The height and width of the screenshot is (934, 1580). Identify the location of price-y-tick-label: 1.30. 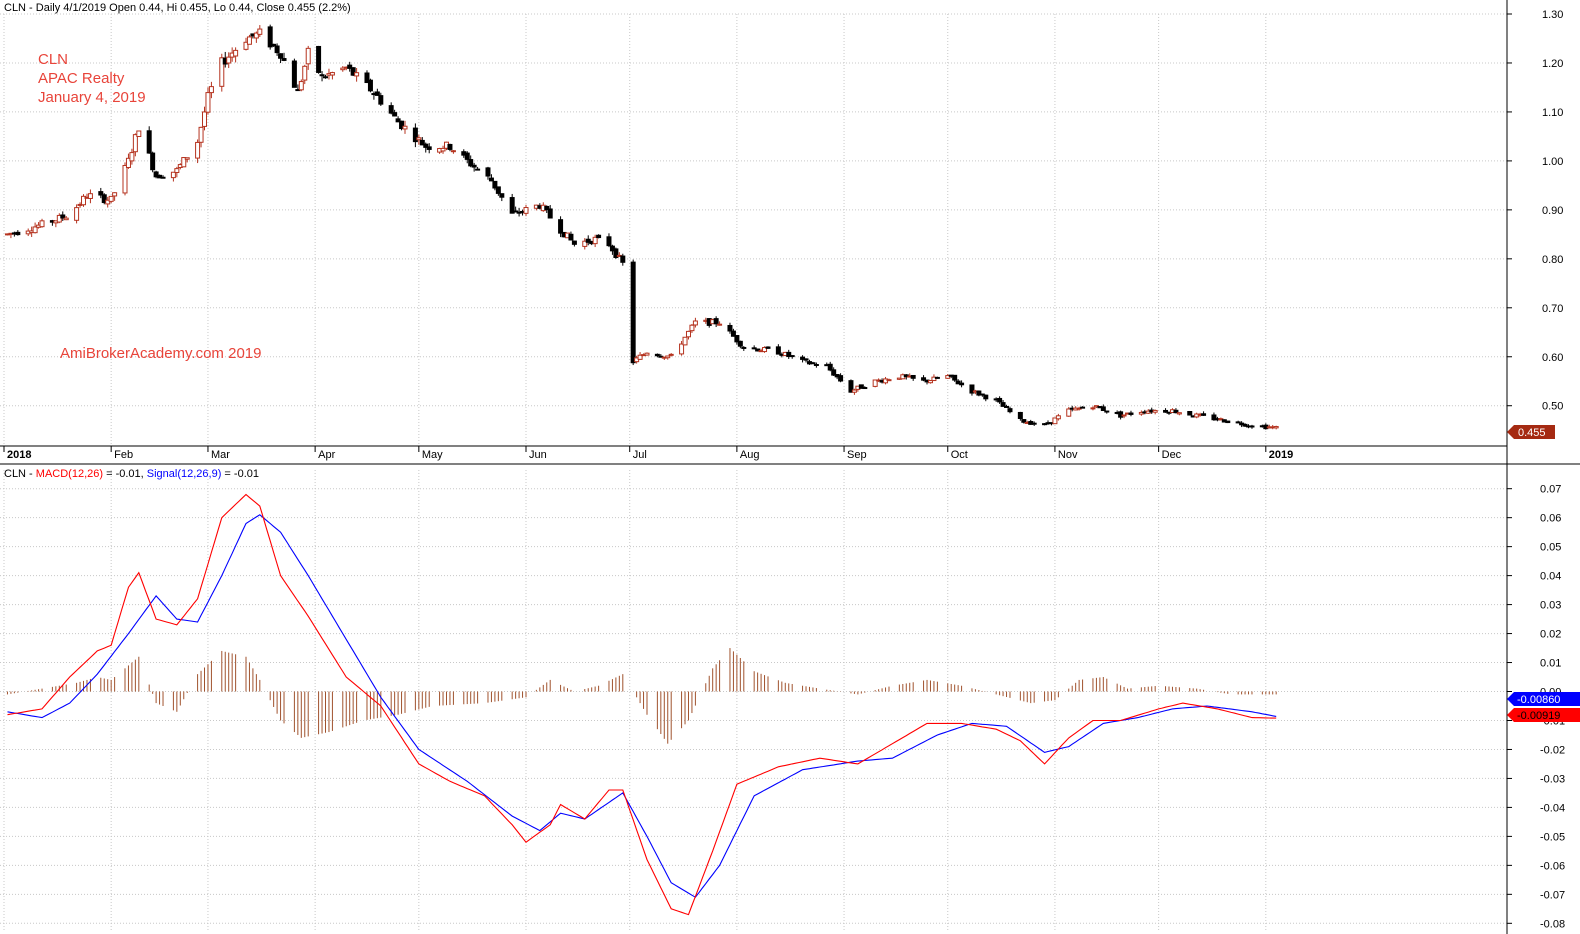
(1552, 15).